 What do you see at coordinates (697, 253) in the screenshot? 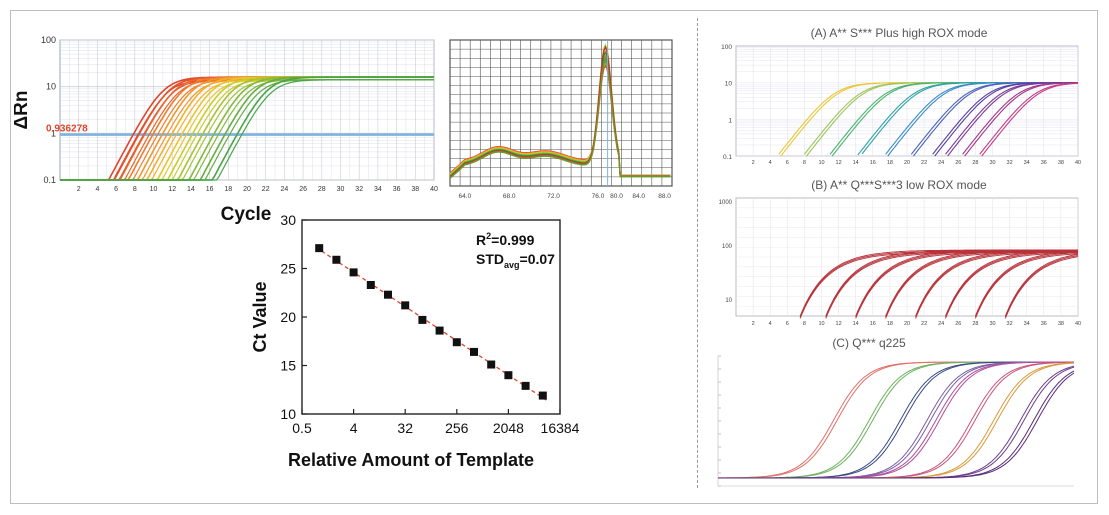
I see `panel-divider` at bounding box center [697, 253].